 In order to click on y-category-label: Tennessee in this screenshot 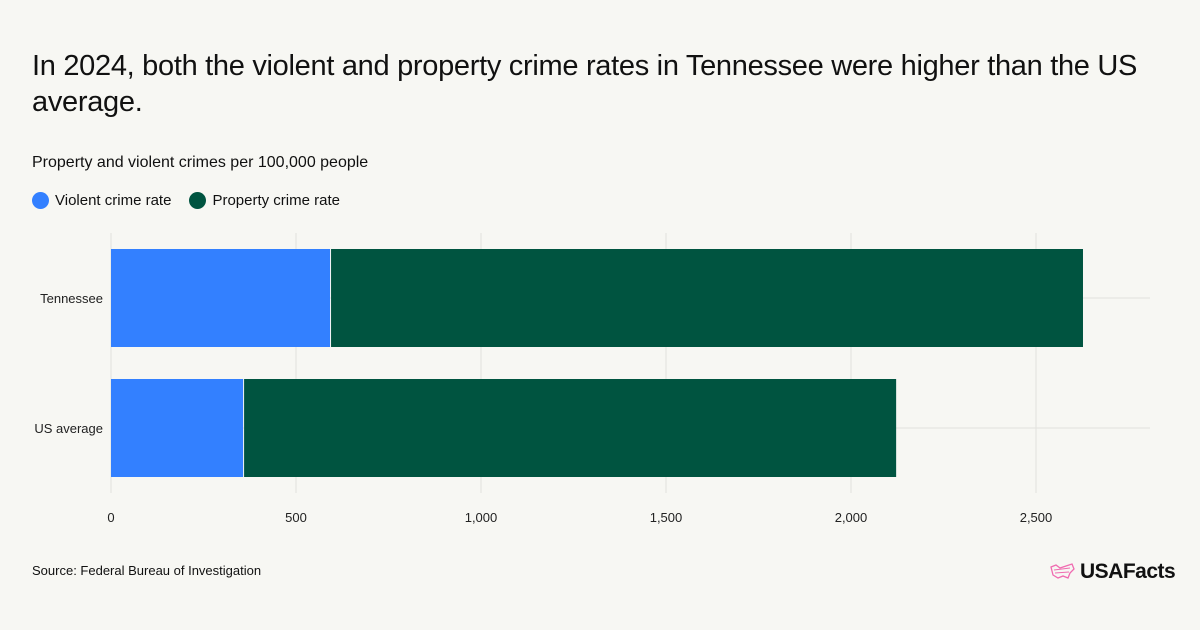, I will do `click(71, 298)`.